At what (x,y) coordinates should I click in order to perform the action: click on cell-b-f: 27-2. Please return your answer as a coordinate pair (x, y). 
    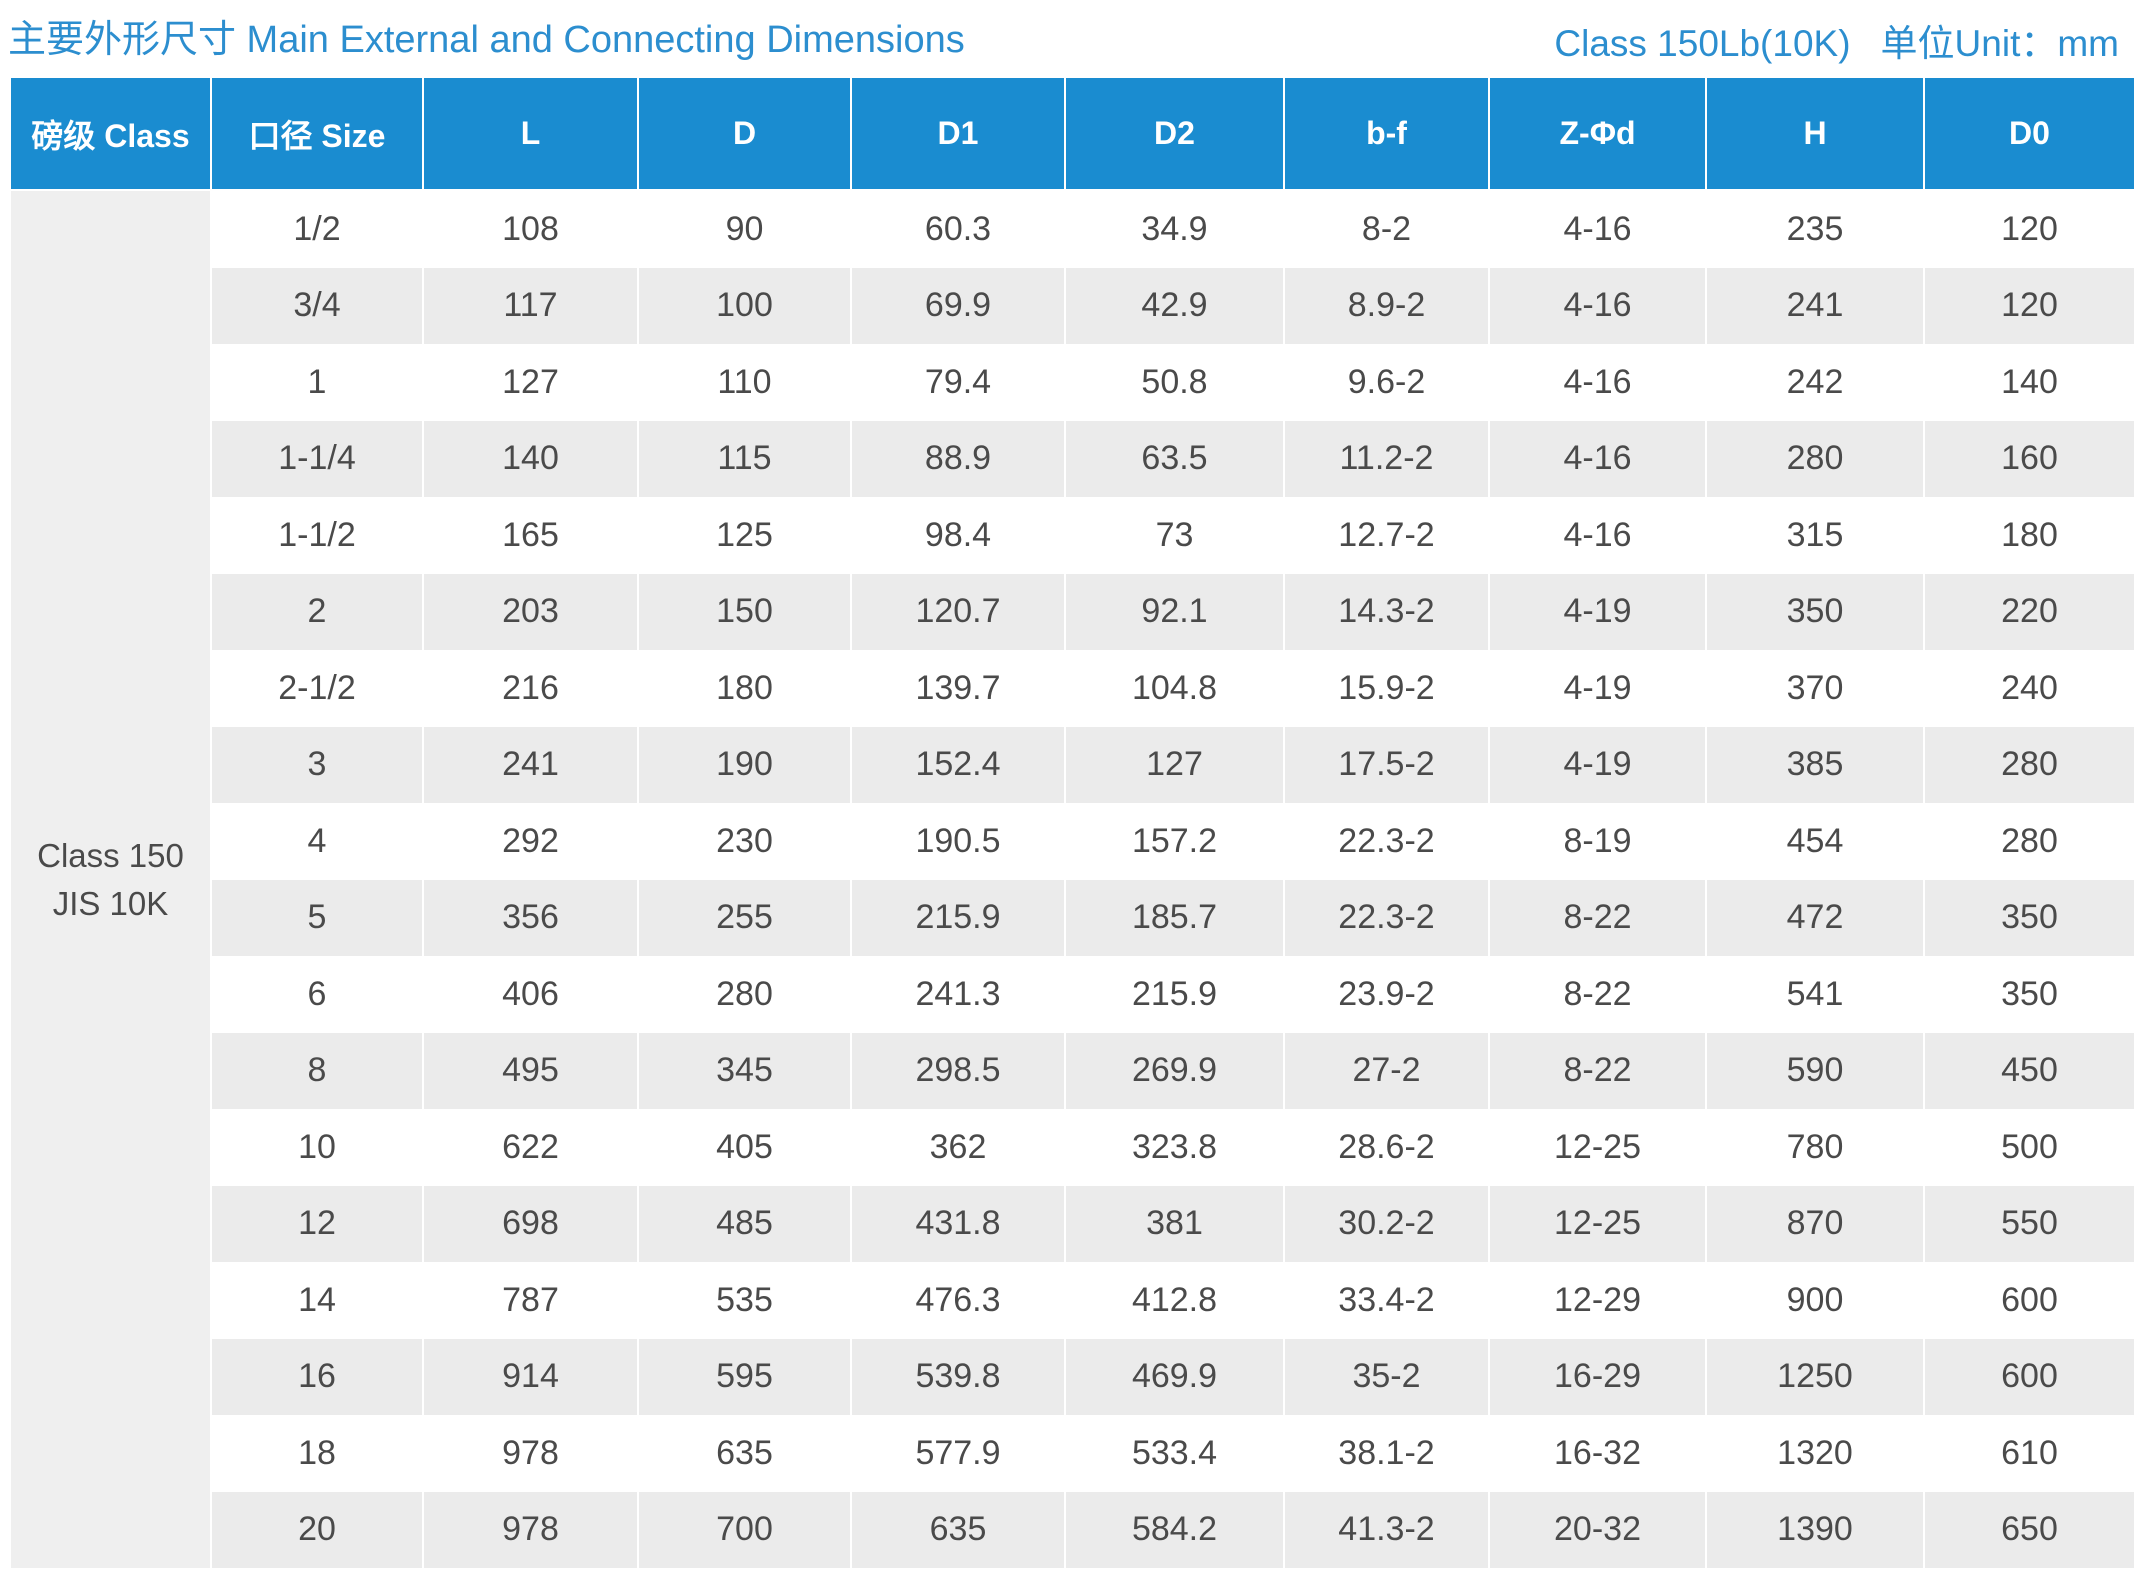
    Looking at the image, I should click on (1387, 1070).